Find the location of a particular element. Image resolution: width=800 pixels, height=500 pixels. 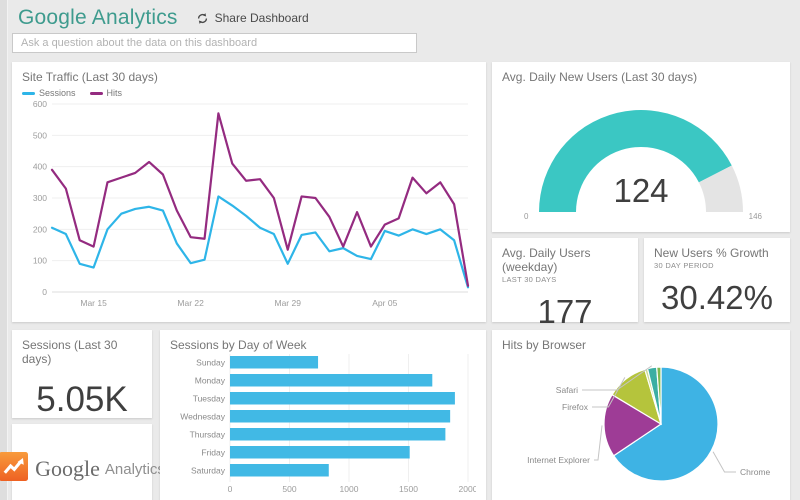

qna-search-input is located at coordinates (214, 43).